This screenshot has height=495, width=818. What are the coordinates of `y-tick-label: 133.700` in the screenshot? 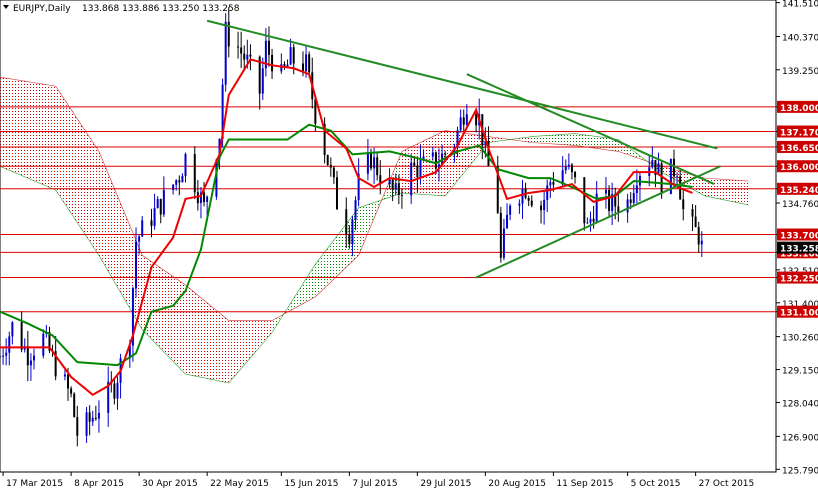 It's located at (799, 237).